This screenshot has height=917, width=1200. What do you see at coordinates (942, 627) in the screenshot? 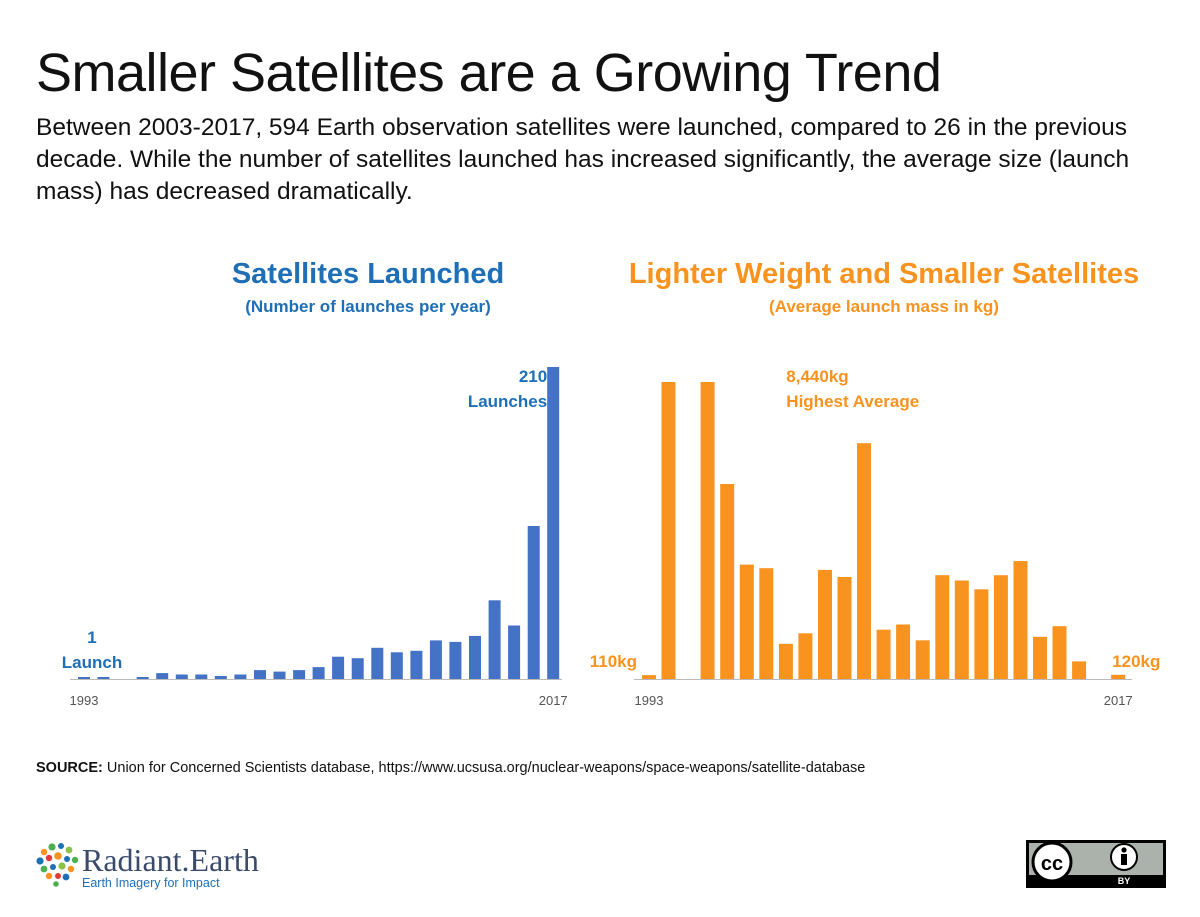
I see `mass-bar-2008` at bounding box center [942, 627].